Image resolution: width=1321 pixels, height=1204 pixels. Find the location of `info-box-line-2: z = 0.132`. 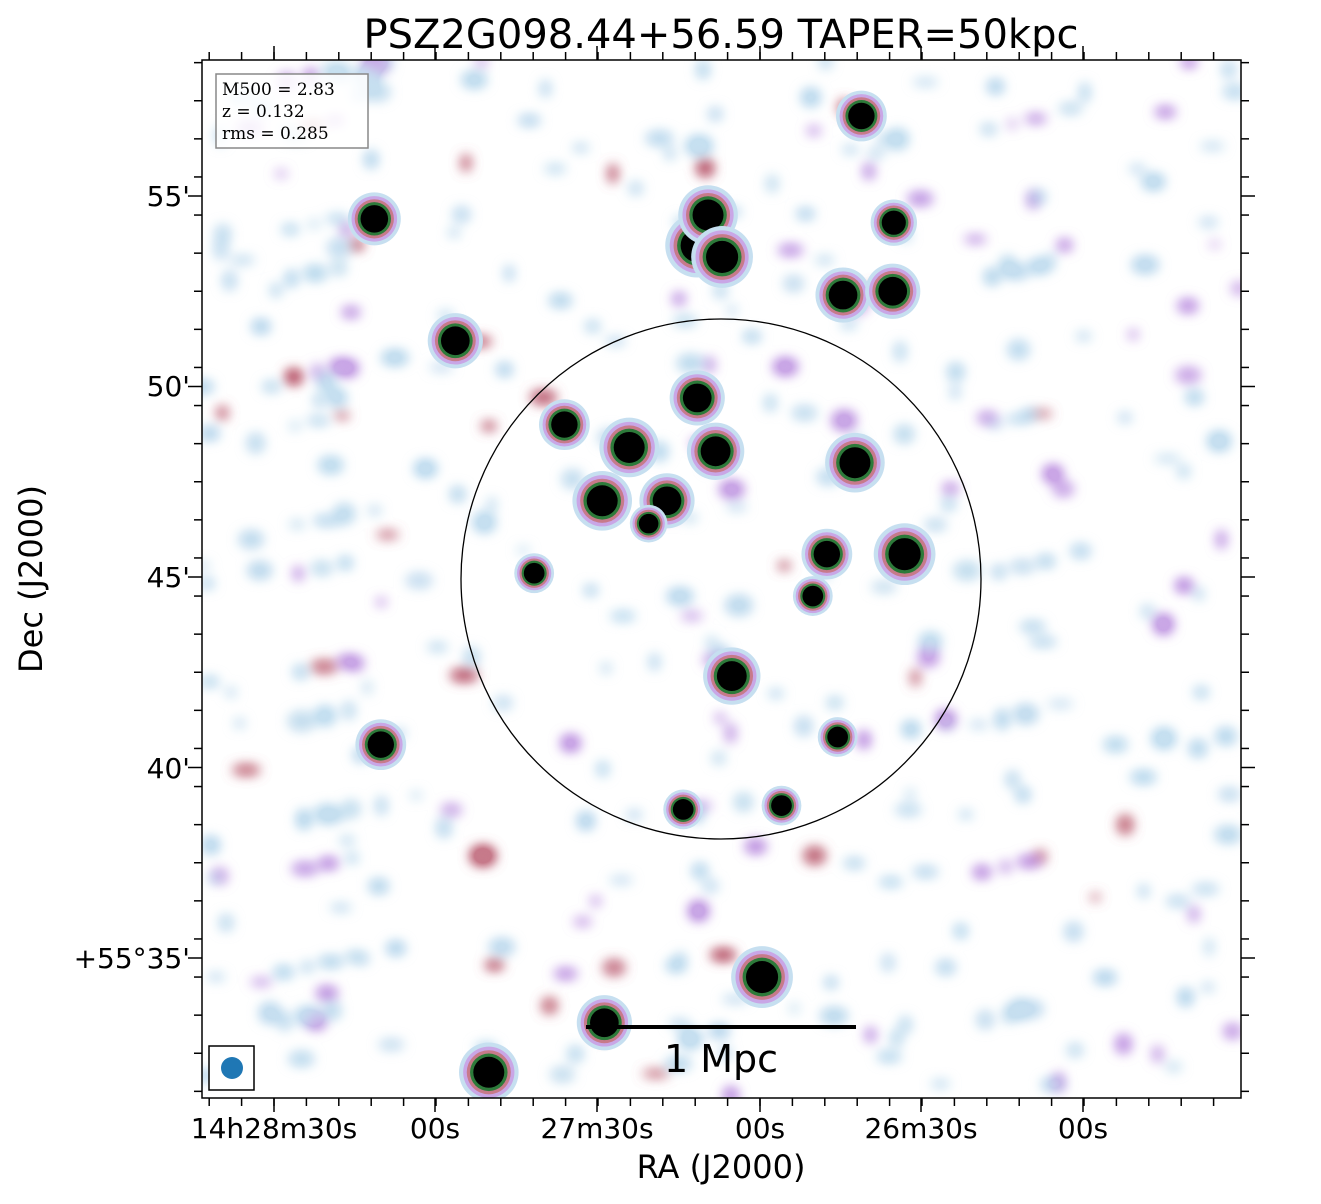

info-box-line-2: z = 0.132 is located at coordinates (263, 112).